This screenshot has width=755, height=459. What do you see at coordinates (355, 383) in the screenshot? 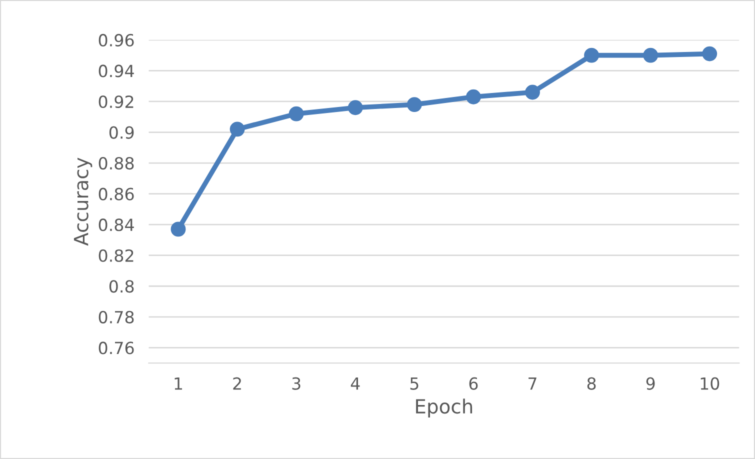
I see `x-tick-label: 4` at bounding box center [355, 383].